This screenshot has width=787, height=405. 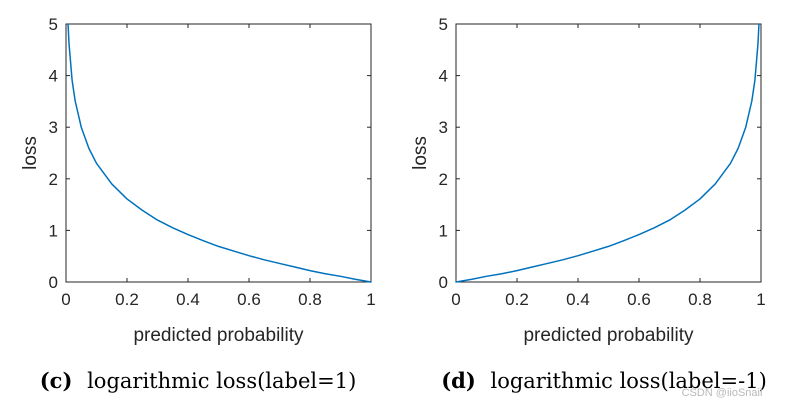 What do you see at coordinates (53, 24) in the screenshot?
I see `left-y-tick-label: 5` at bounding box center [53, 24].